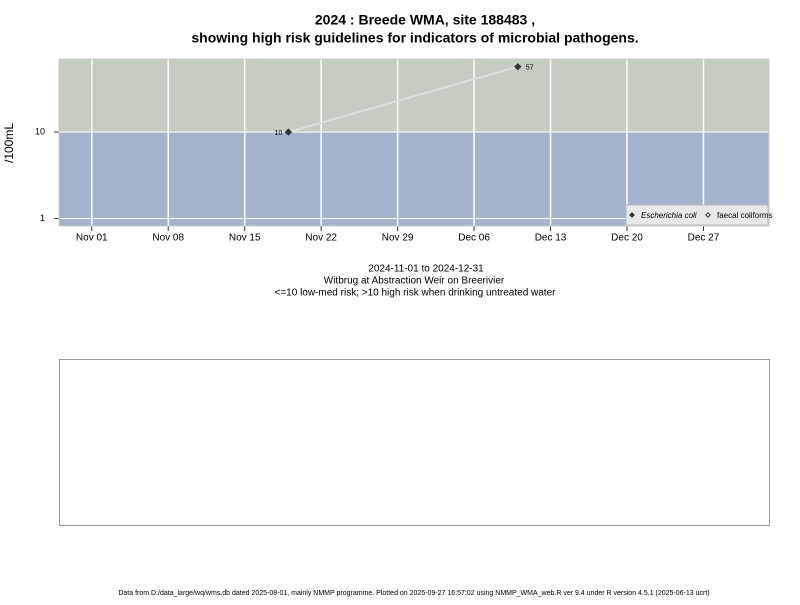  What do you see at coordinates (279, 133) in the screenshot?
I see `data-label: 10` at bounding box center [279, 133].